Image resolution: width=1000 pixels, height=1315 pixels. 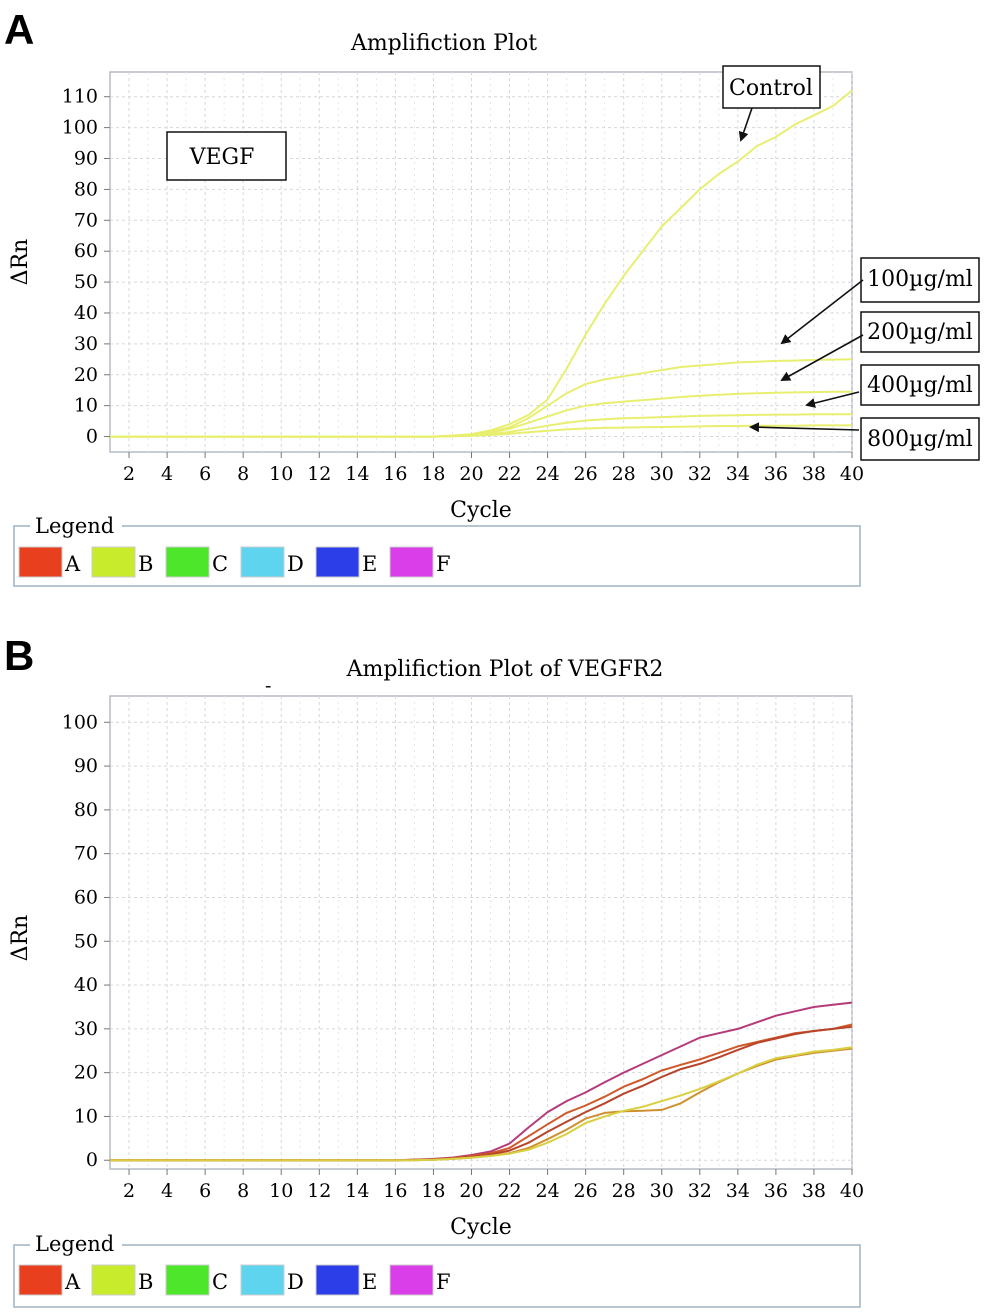 I want to click on annotation-200-box, so click(x=920, y=332).